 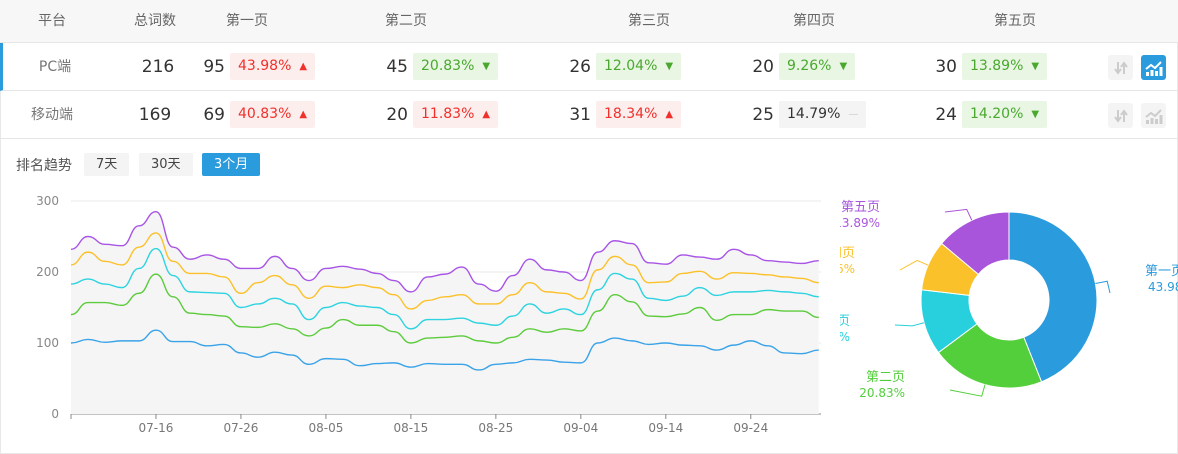 I want to click on page3-percent-badge: 18.34% ▲, so click(x=639, y=114).